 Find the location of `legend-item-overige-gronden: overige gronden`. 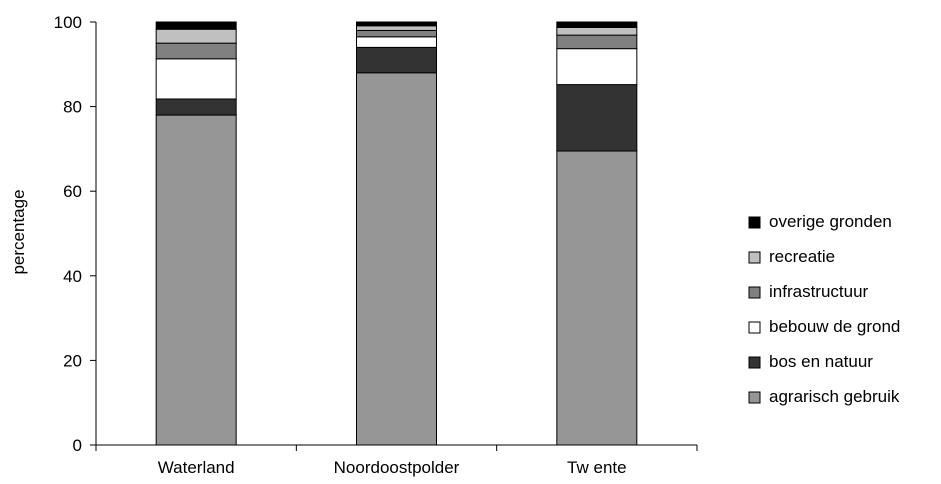

legend-item-overige-gronden: overige gronden is located at coordinates (820, 221).